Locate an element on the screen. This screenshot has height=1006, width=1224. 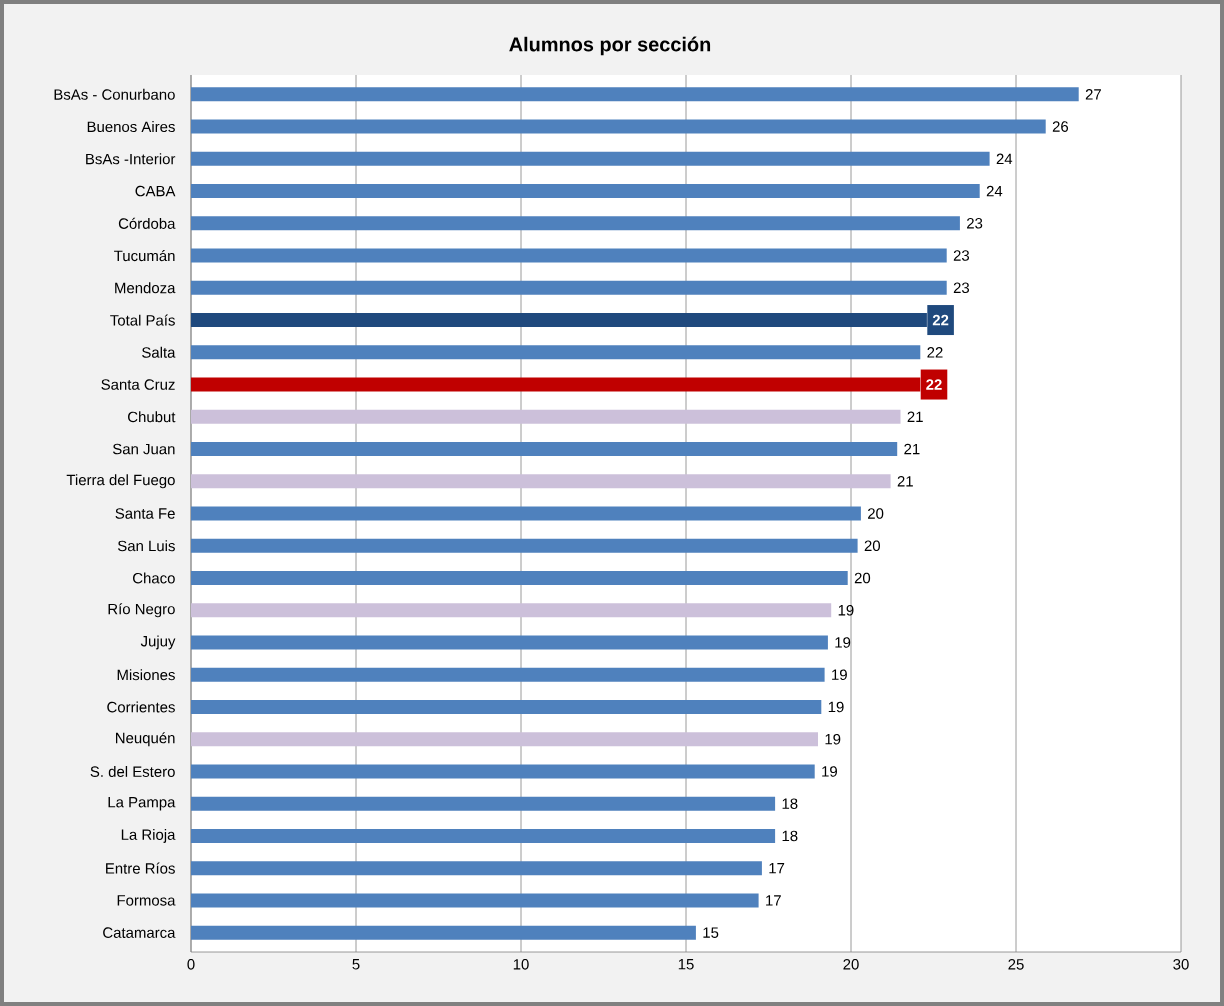
y-tick-label: Río Negro is located at coordinates (141, 610).